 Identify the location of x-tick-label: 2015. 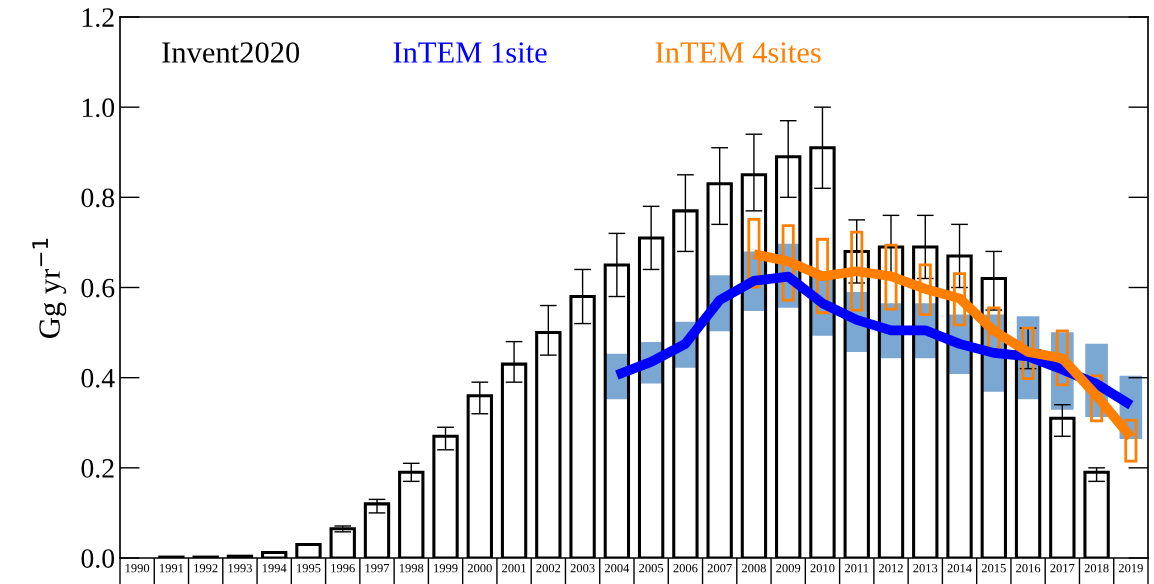
(993, 568).